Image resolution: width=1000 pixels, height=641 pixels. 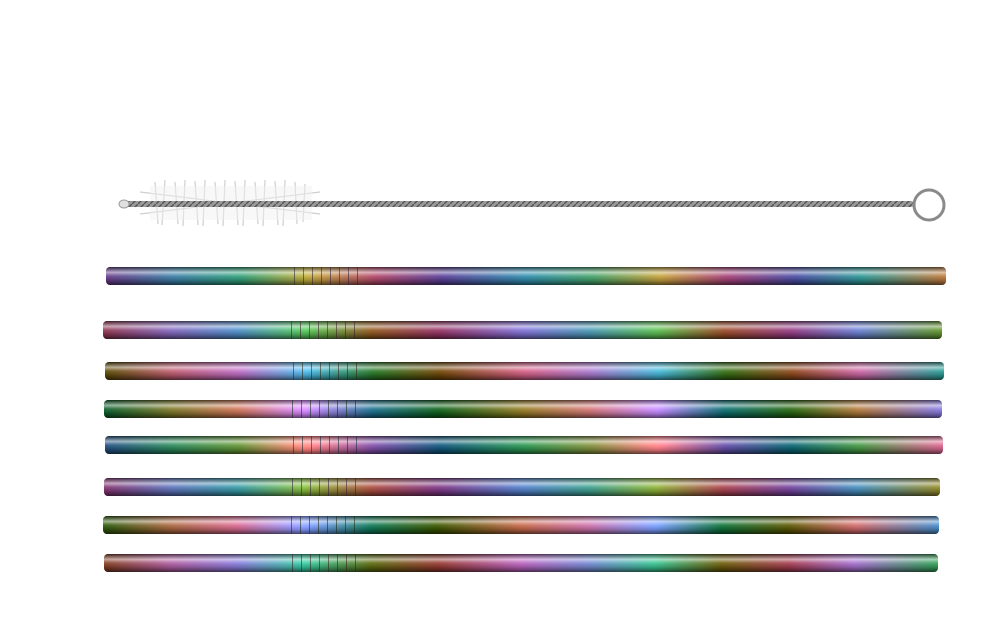 What do you see at coordinates (518, 204) in the screenshot?
I see `brush-wire` at bounding box center [518, 204].